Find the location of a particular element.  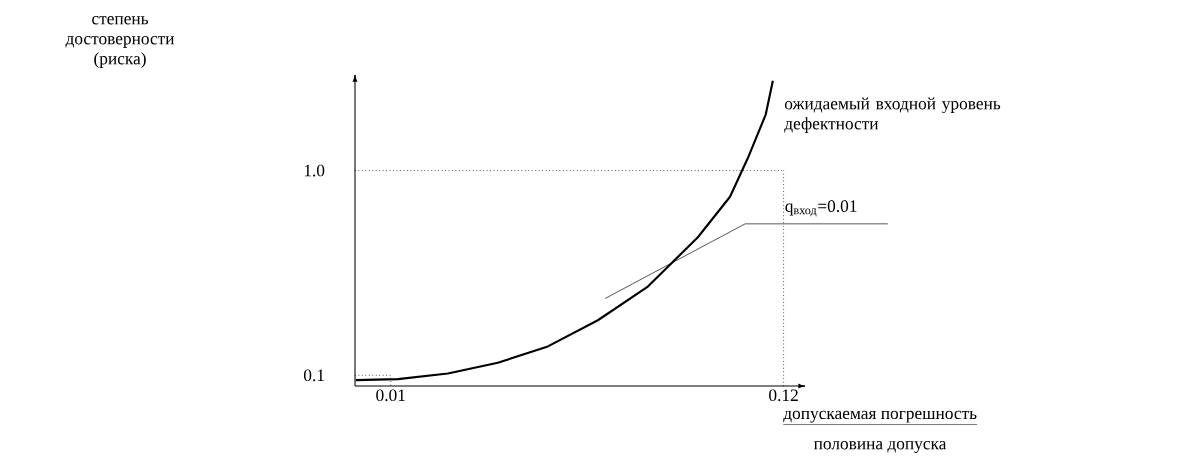

y-tick-label: 0.1 is located at coordinates (313, 375).